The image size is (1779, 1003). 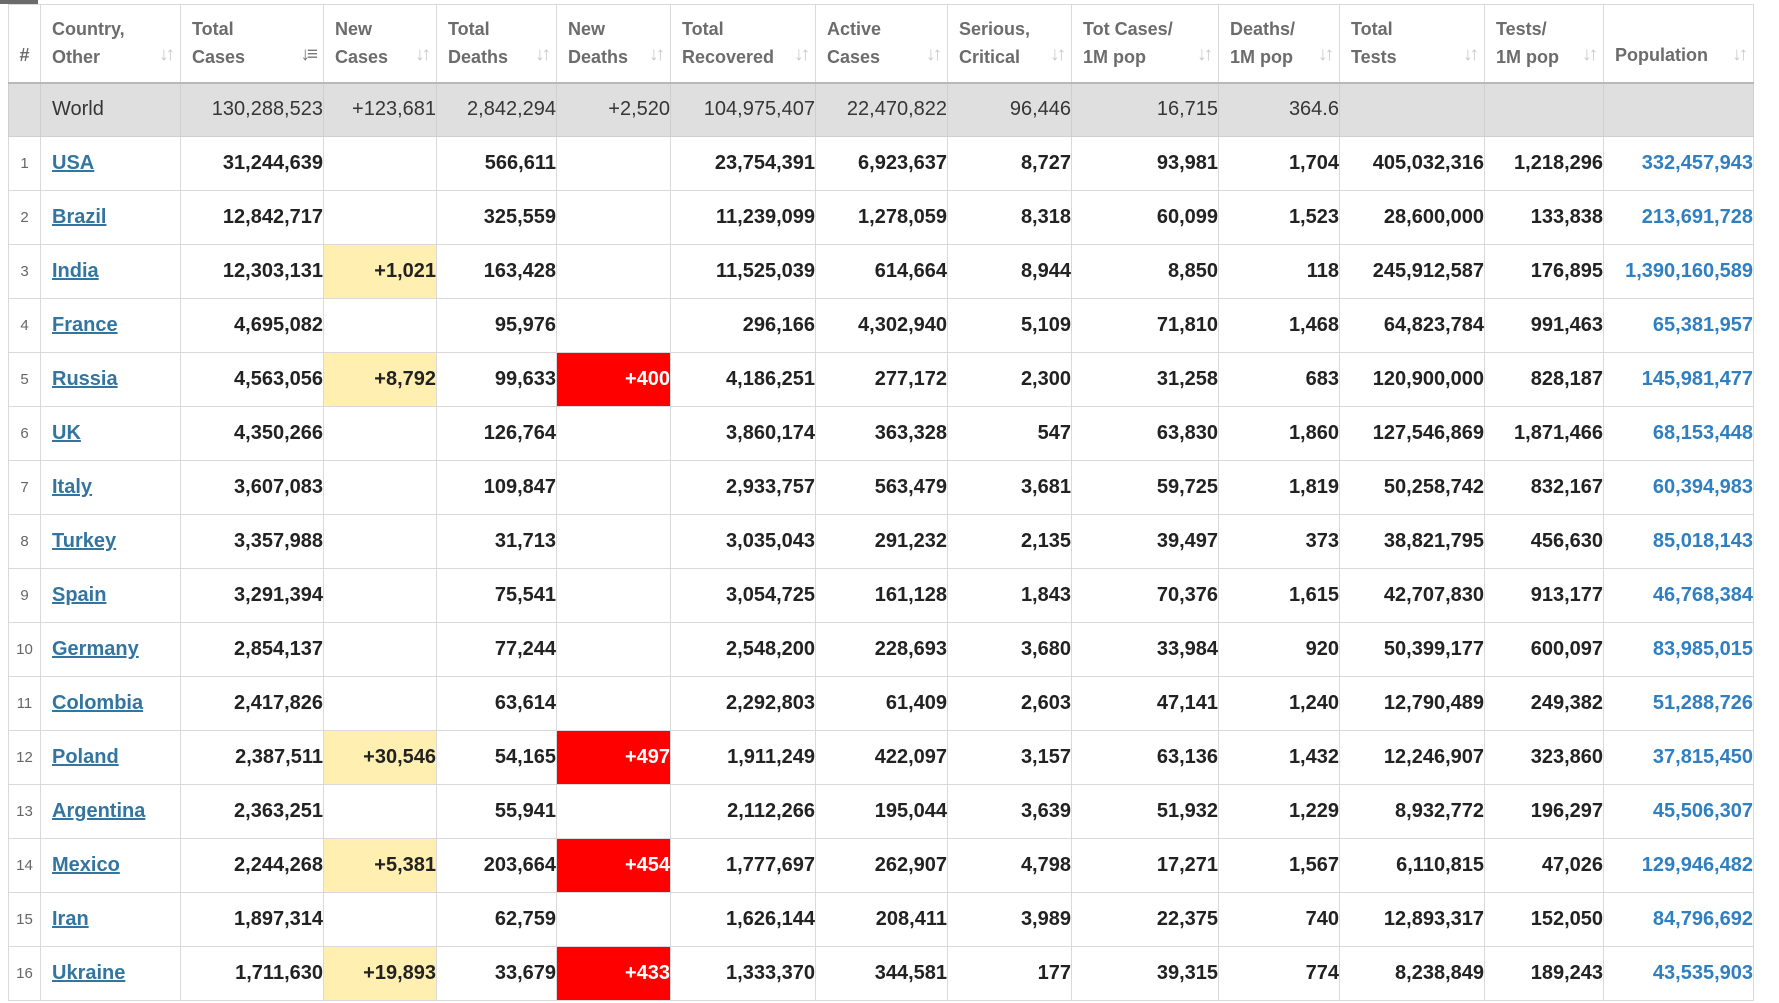 I want to click on country-link: France, so click(x=85, y=325).